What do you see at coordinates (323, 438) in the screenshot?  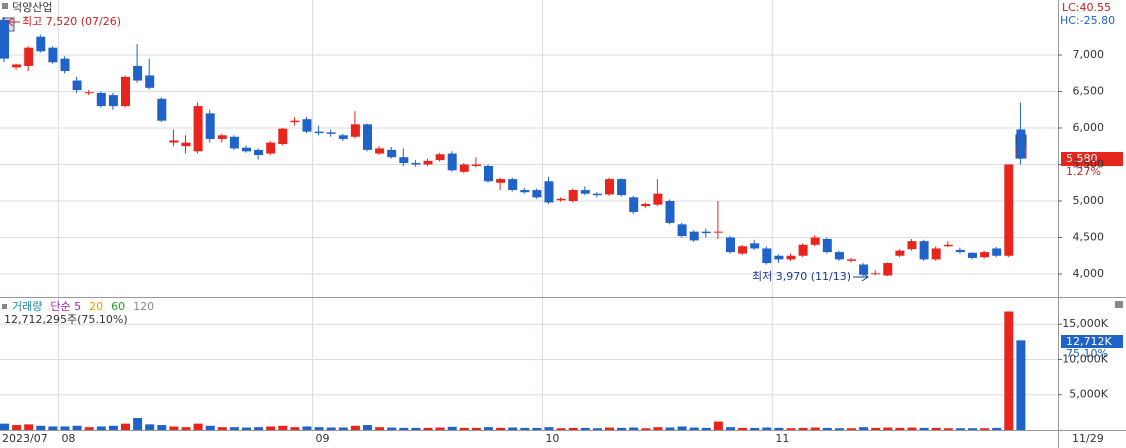 I see `x-tick-label: 09` at bounding box center [323, 438].